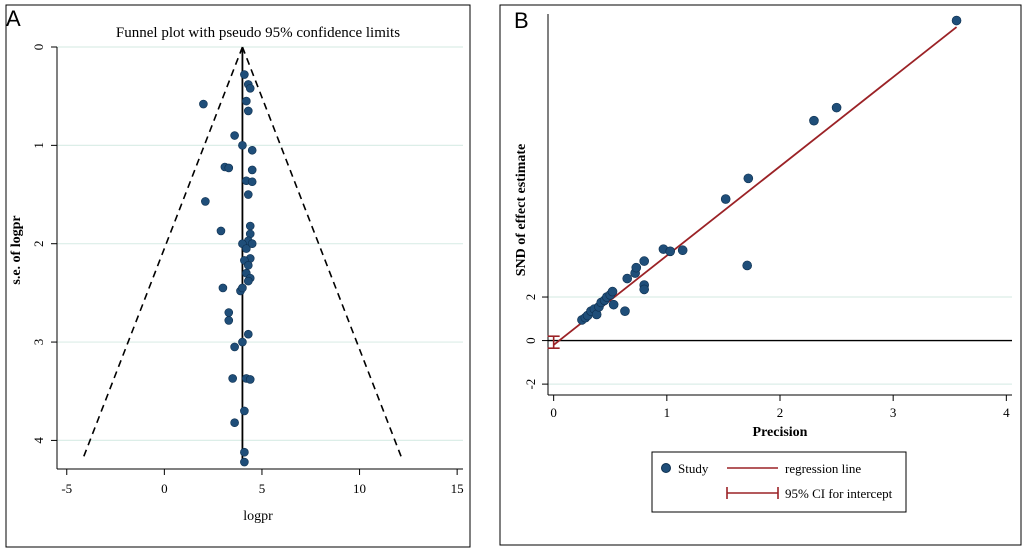 The height and width of the screenshot is (552, 1026). Describe the element at coordinates (1006, 412) in the screenshot. I see `panel-b-x-tick-label: 4` at that location.